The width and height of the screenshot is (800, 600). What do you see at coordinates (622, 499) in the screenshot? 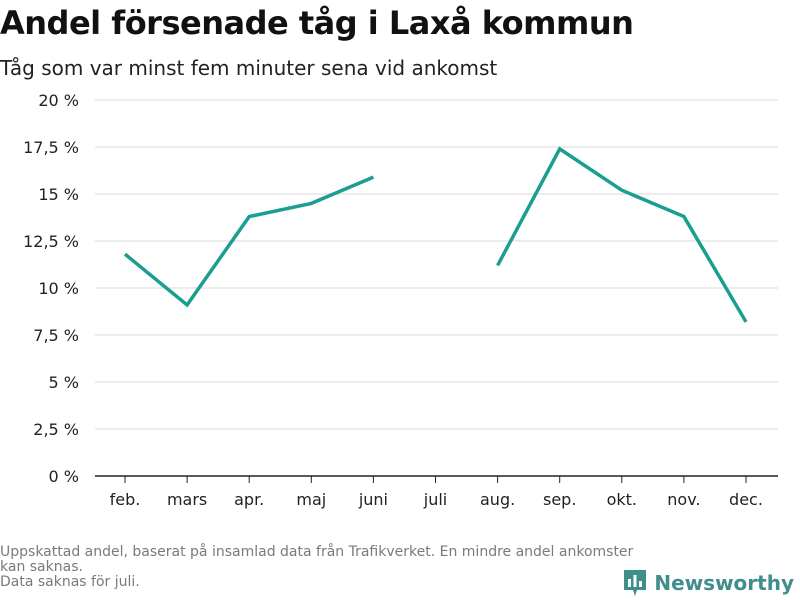
I see `x-tick-label: okt.` at bounding box center [622, 499].